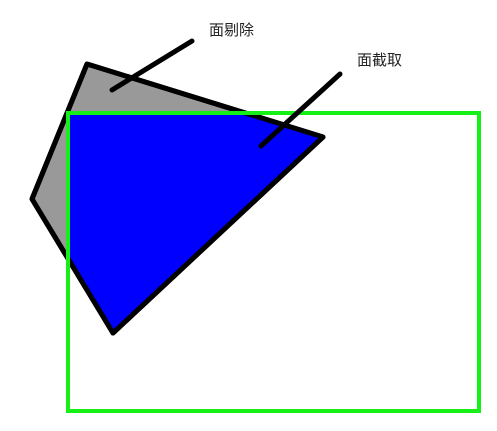  Describe the element at coordinates (231, 30) in the screenshot. I see `label-face-culling: 面剔除` at that location.